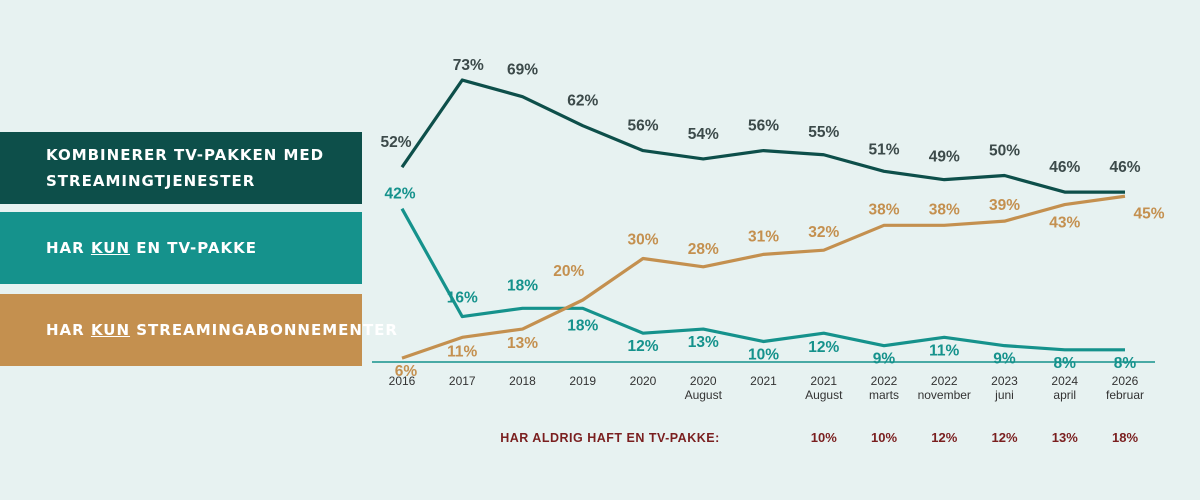  Describe the element at coordinates (762, 136) in the screenshot. I see `series-line-combined` at that location.